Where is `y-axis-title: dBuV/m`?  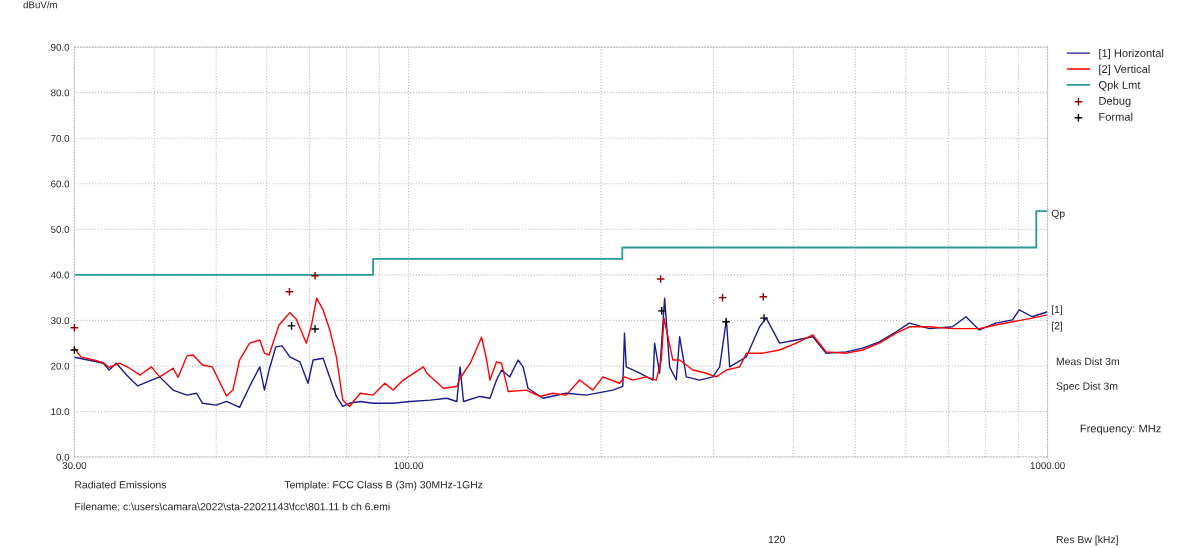
y-axis-title: dBuV/m is located at coordinates (40, 5).